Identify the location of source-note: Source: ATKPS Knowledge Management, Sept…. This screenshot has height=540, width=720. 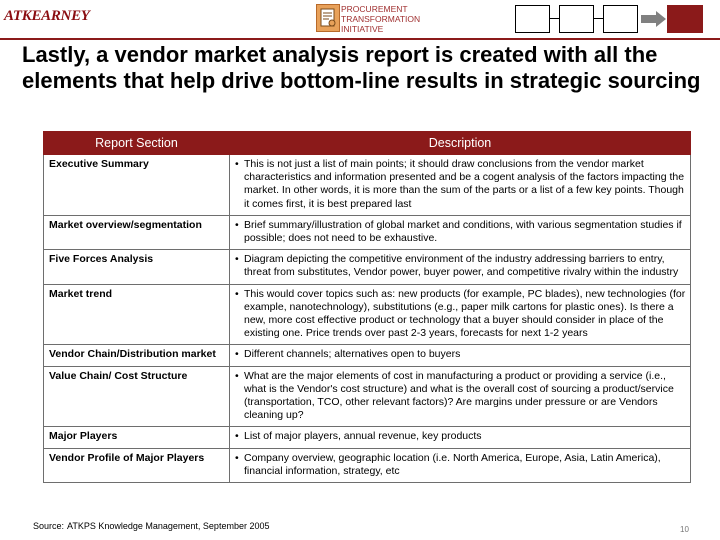
(151, 526).